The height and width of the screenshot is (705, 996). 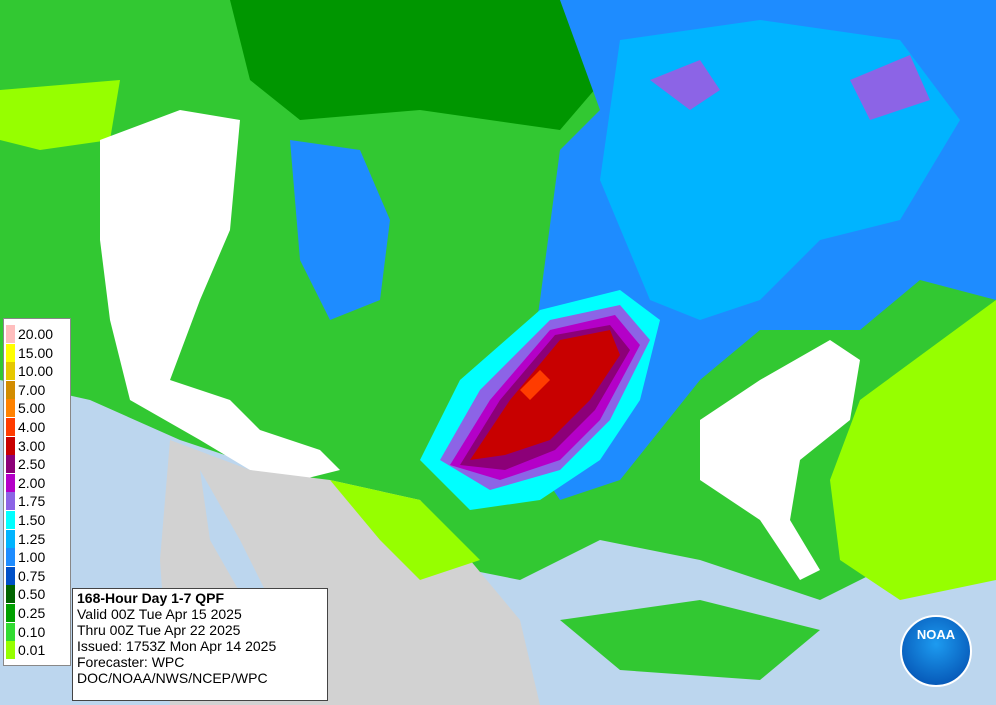 What do you see at coordinates (32, 464) in the screenshot?
I see `legend-label: 2.50` at bounding box center [32, 464].